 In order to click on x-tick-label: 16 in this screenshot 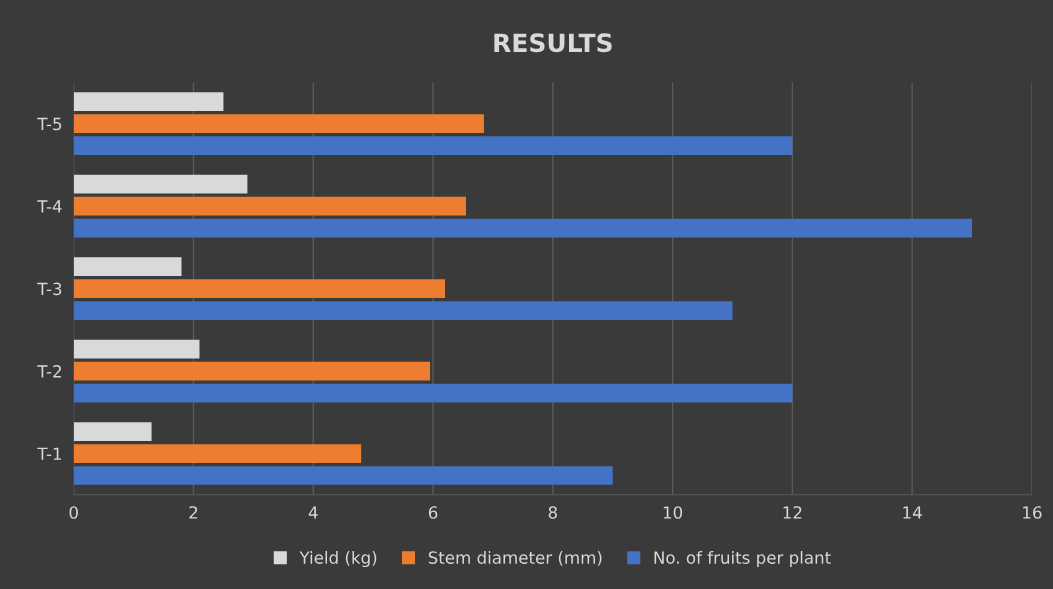, I will do `click(1032, 512)`.